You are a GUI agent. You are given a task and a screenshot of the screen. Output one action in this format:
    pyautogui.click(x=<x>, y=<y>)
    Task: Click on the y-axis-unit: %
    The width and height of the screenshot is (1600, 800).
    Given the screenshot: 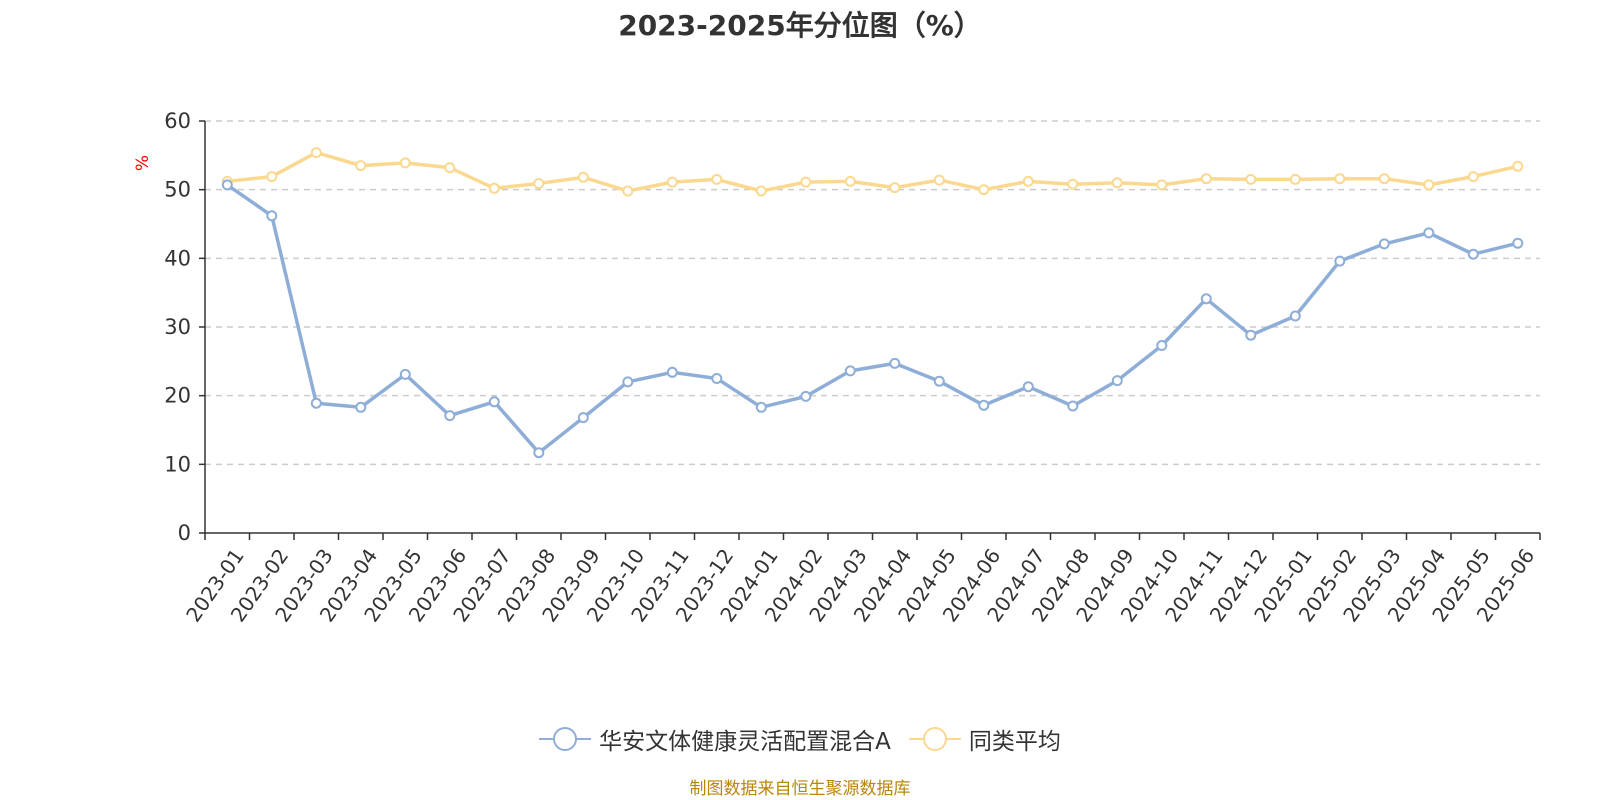 What is the action you would take?
    pyautogui.click(x=143, y=163)
    